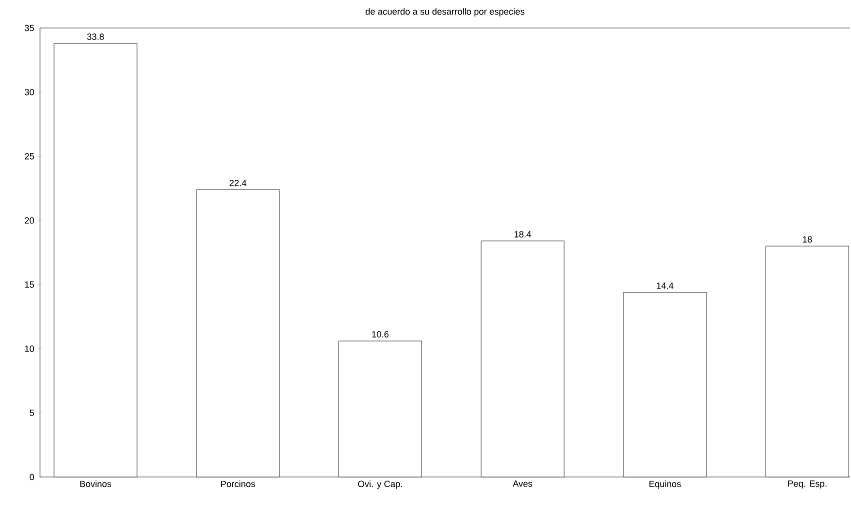  What do you see at coordinates (29, 92) in the screenshot?
I see `y-tick-label: 30` at bounding box center [29, 92].